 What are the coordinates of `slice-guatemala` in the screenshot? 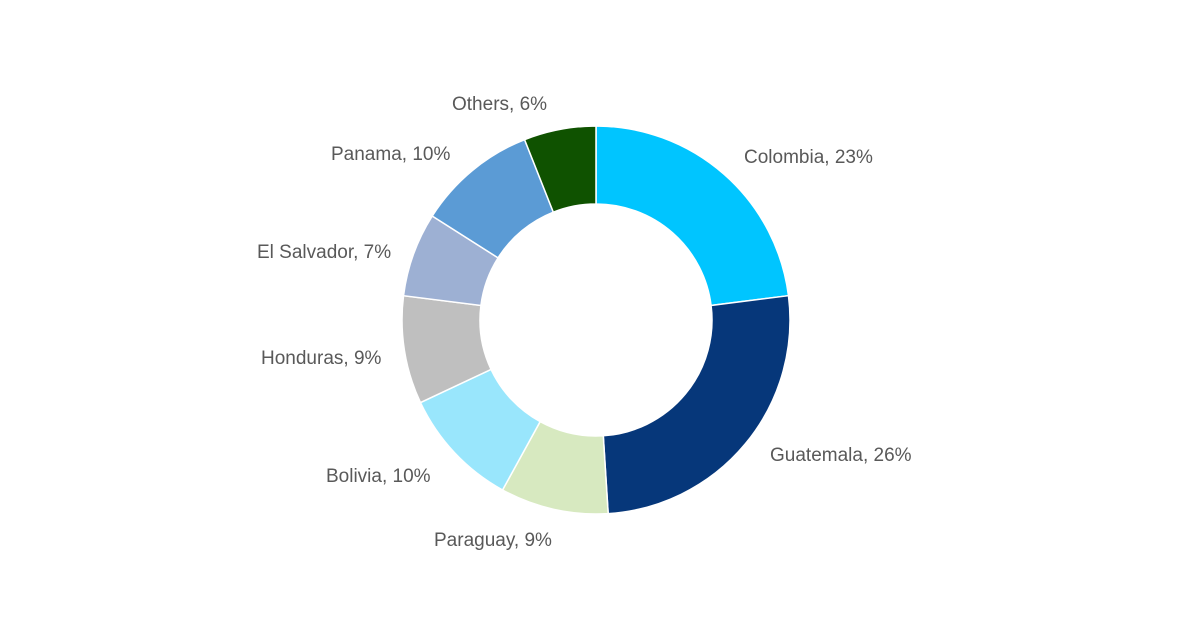 It's located at (696, 404).